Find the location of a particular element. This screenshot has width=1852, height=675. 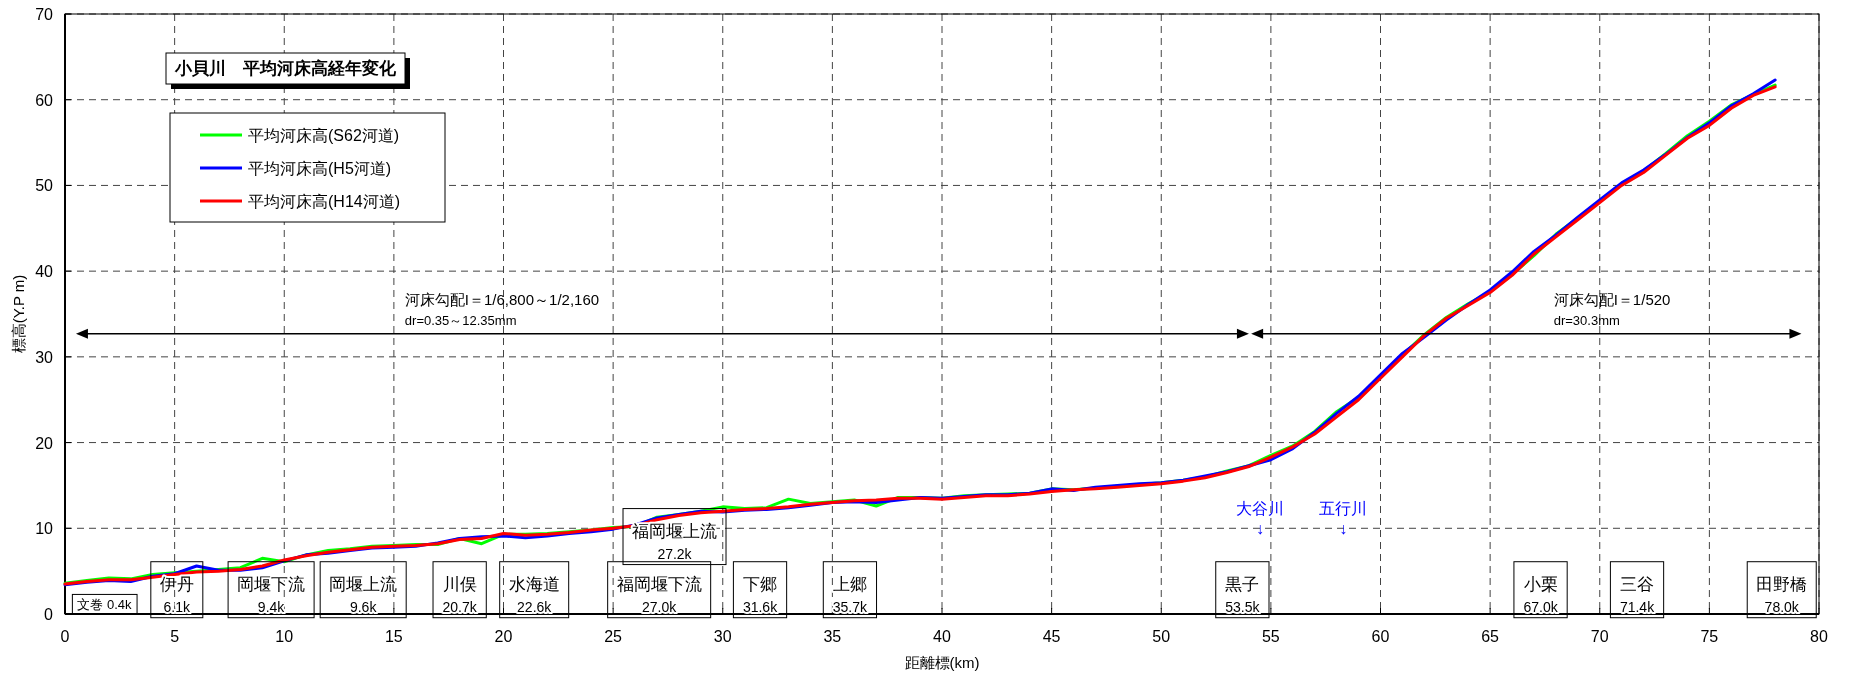

x-axis-title: 距離標(km) is located at coordinates (942, 662).